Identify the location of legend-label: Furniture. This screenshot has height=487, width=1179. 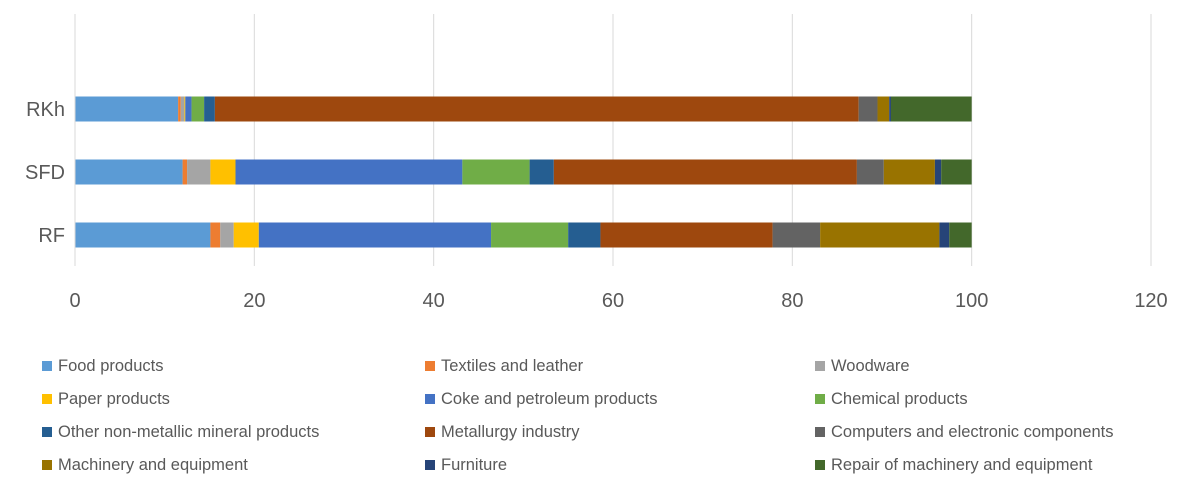
(474, 464).